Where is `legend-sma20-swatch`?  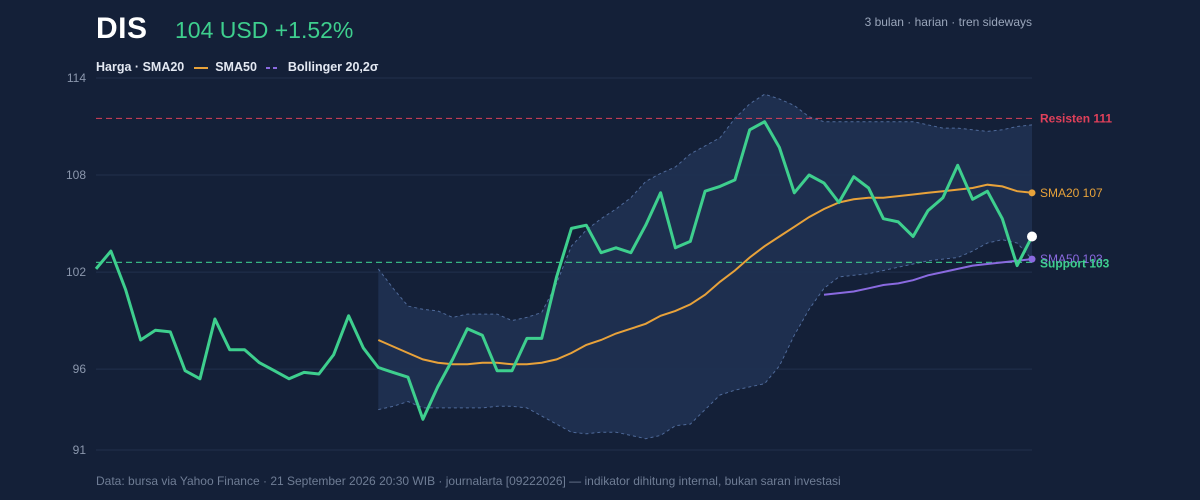
legend-sma20-swatch is located at coordinates (200, 67).